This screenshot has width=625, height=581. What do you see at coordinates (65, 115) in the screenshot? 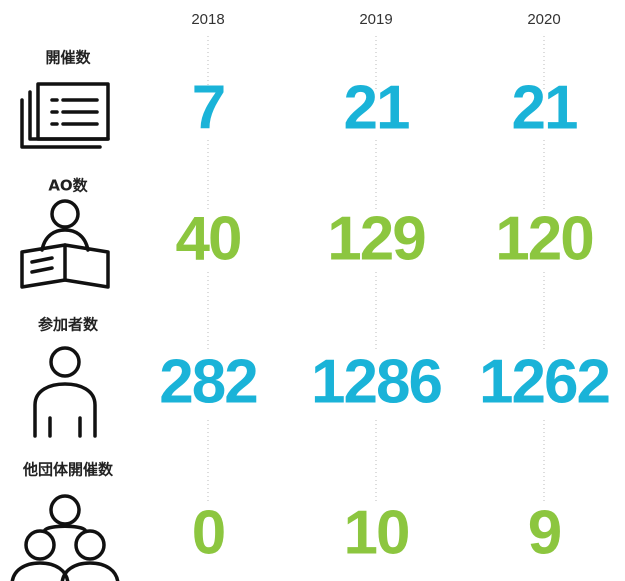
I see `document-icon` at bounding box center [65, 115].